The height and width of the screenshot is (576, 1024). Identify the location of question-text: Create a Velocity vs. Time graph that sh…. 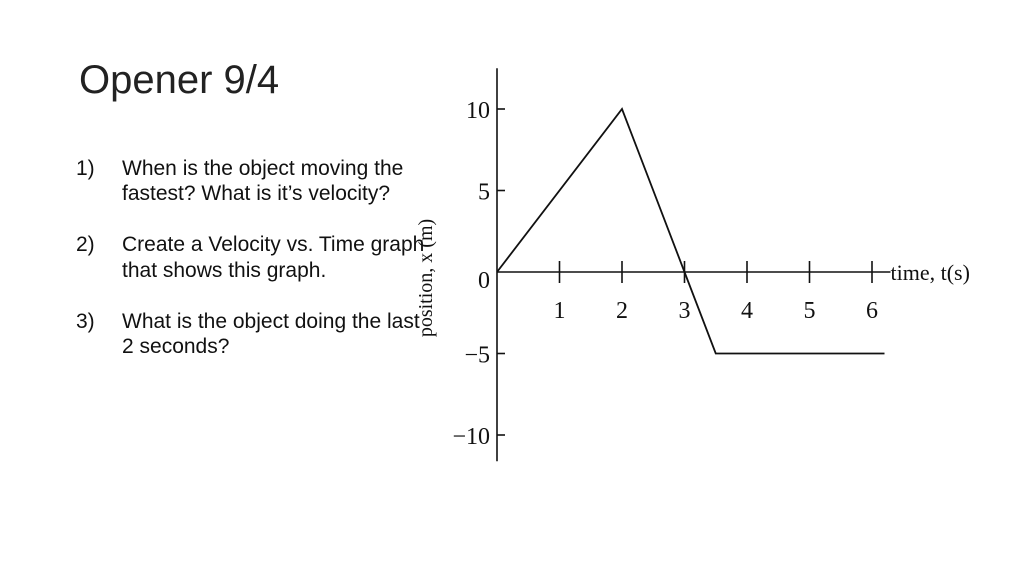
(273, 257).